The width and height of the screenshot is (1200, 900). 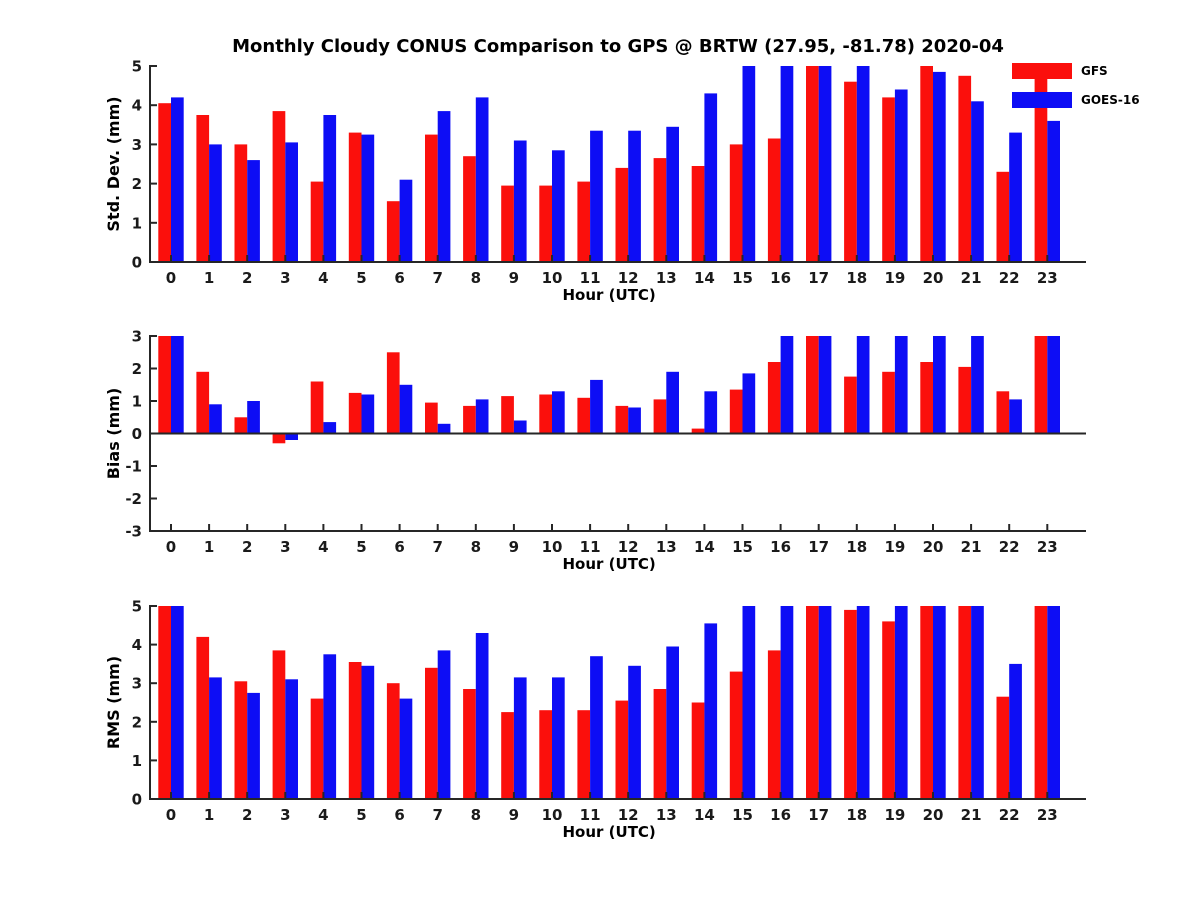 What do you see at coordinates (285, 278) in the screenshot?
I see `x-tick-label: 3` at bounding box center [285, 278].